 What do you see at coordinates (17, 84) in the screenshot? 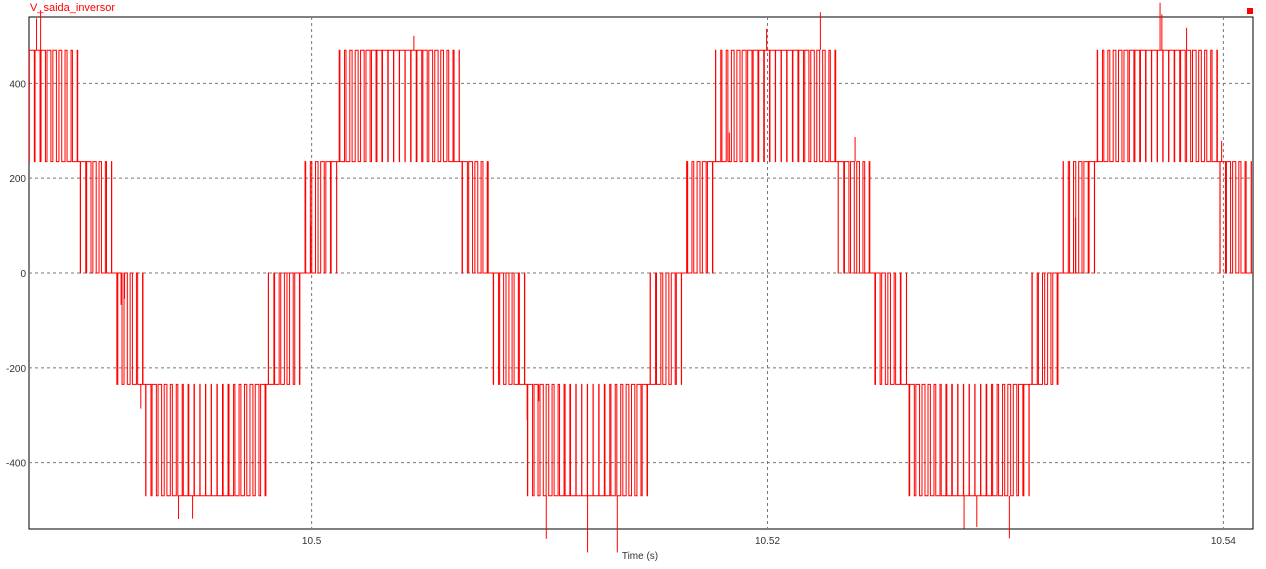
I see `y-tick-label: 400` at bounding box center [17, 84].